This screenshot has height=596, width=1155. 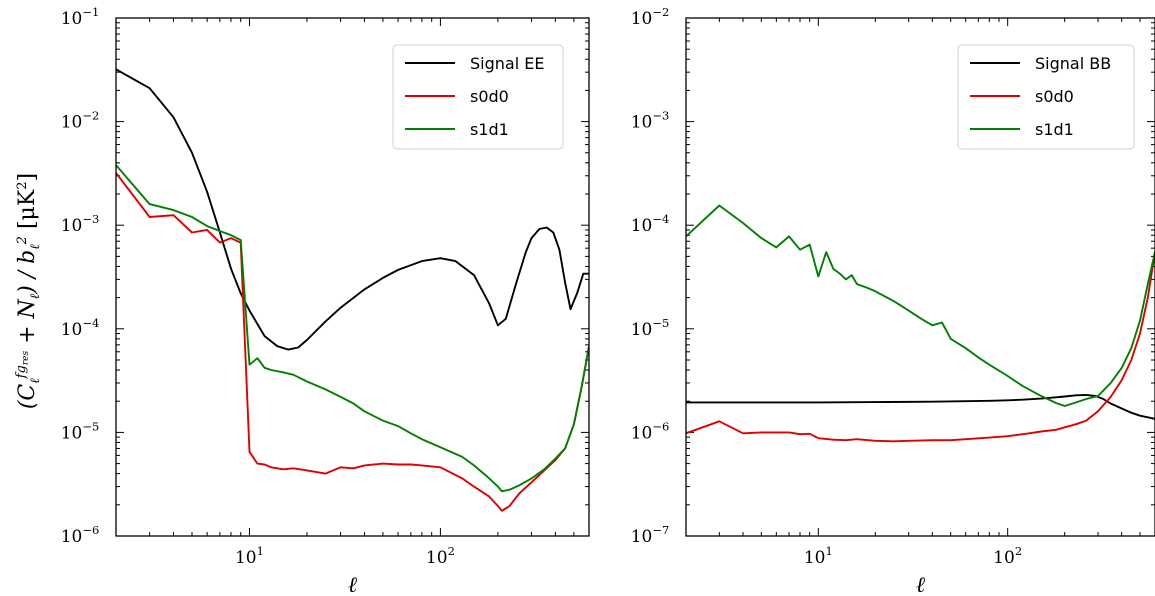 What do you see at coordinates (80, 17) in the screenshot?
I see `y-tick-label: 10⁻¹` at bounding box center [80, 17].